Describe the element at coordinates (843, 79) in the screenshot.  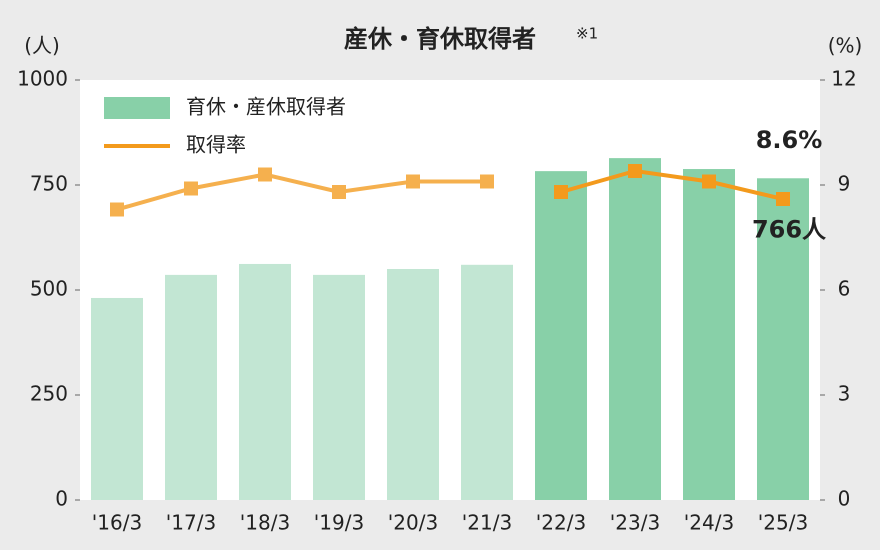
I see `y2-tick-label: 12` at that location.